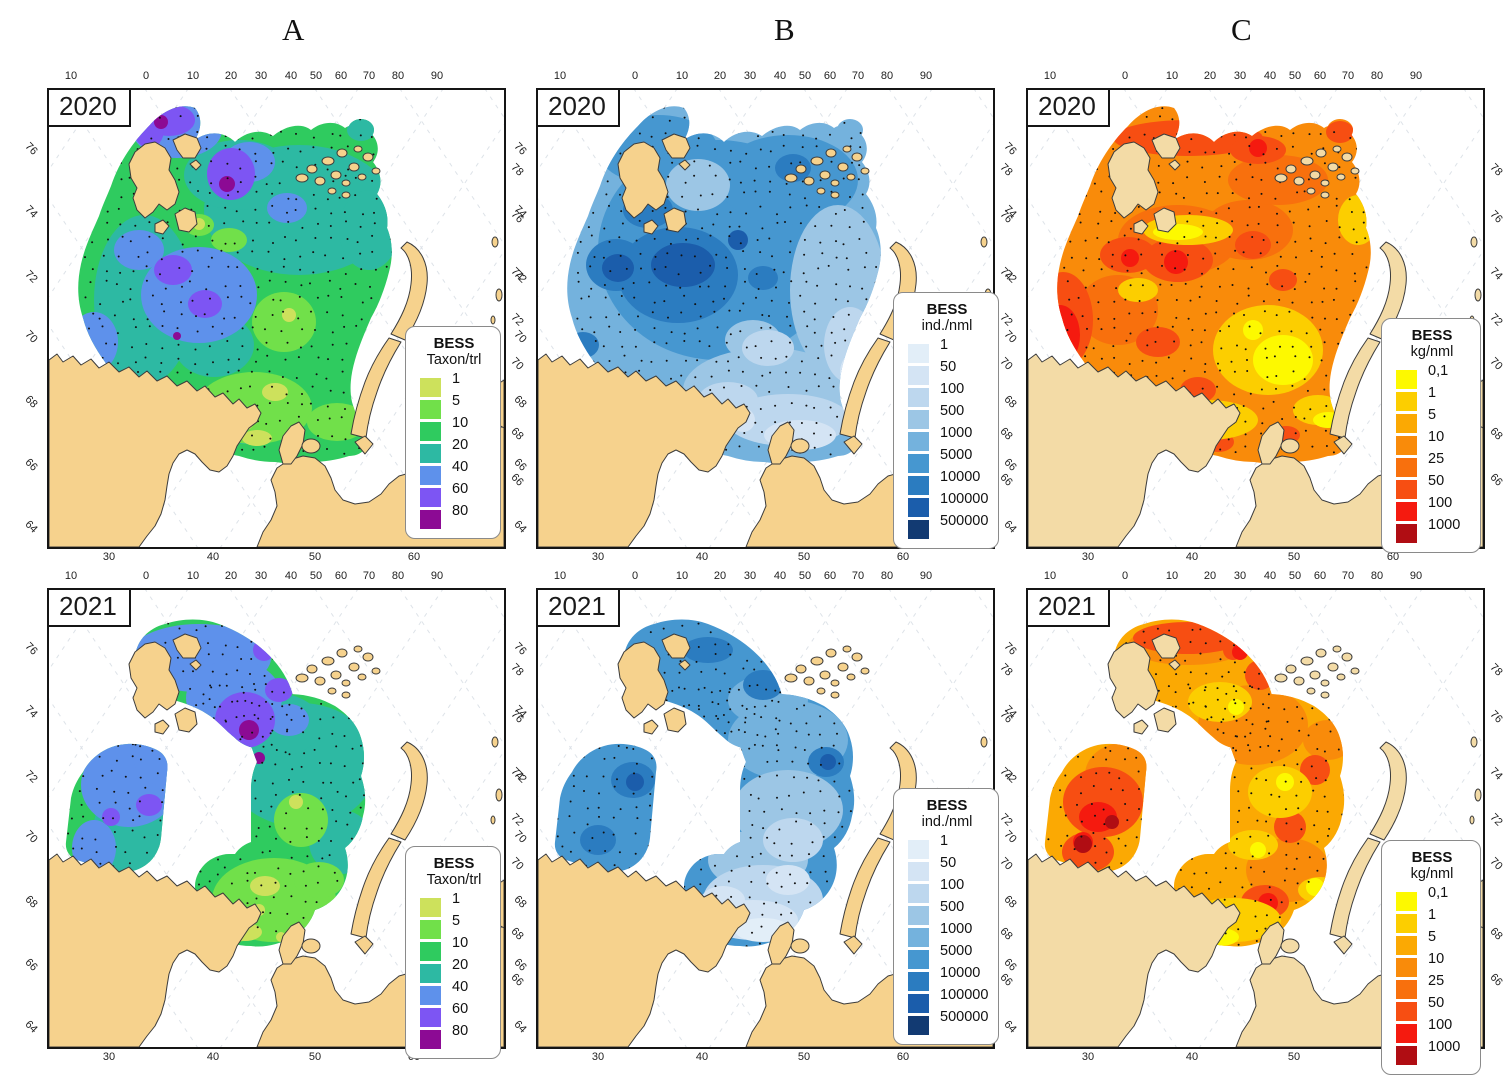 Image resolution: width=1510 pixels, height=1082 pixels. I want to click on legend-entry: 500000, so click(947, 527).